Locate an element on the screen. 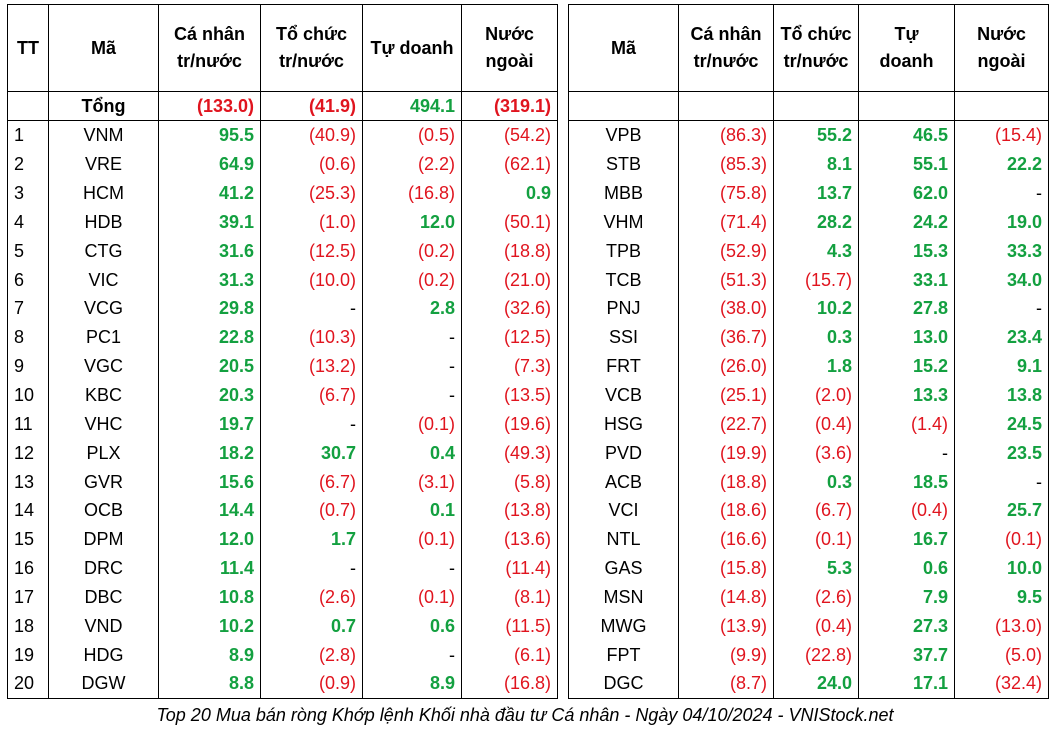  tu-doanh-cell: 13.3 is located at coordinates (906, 395).